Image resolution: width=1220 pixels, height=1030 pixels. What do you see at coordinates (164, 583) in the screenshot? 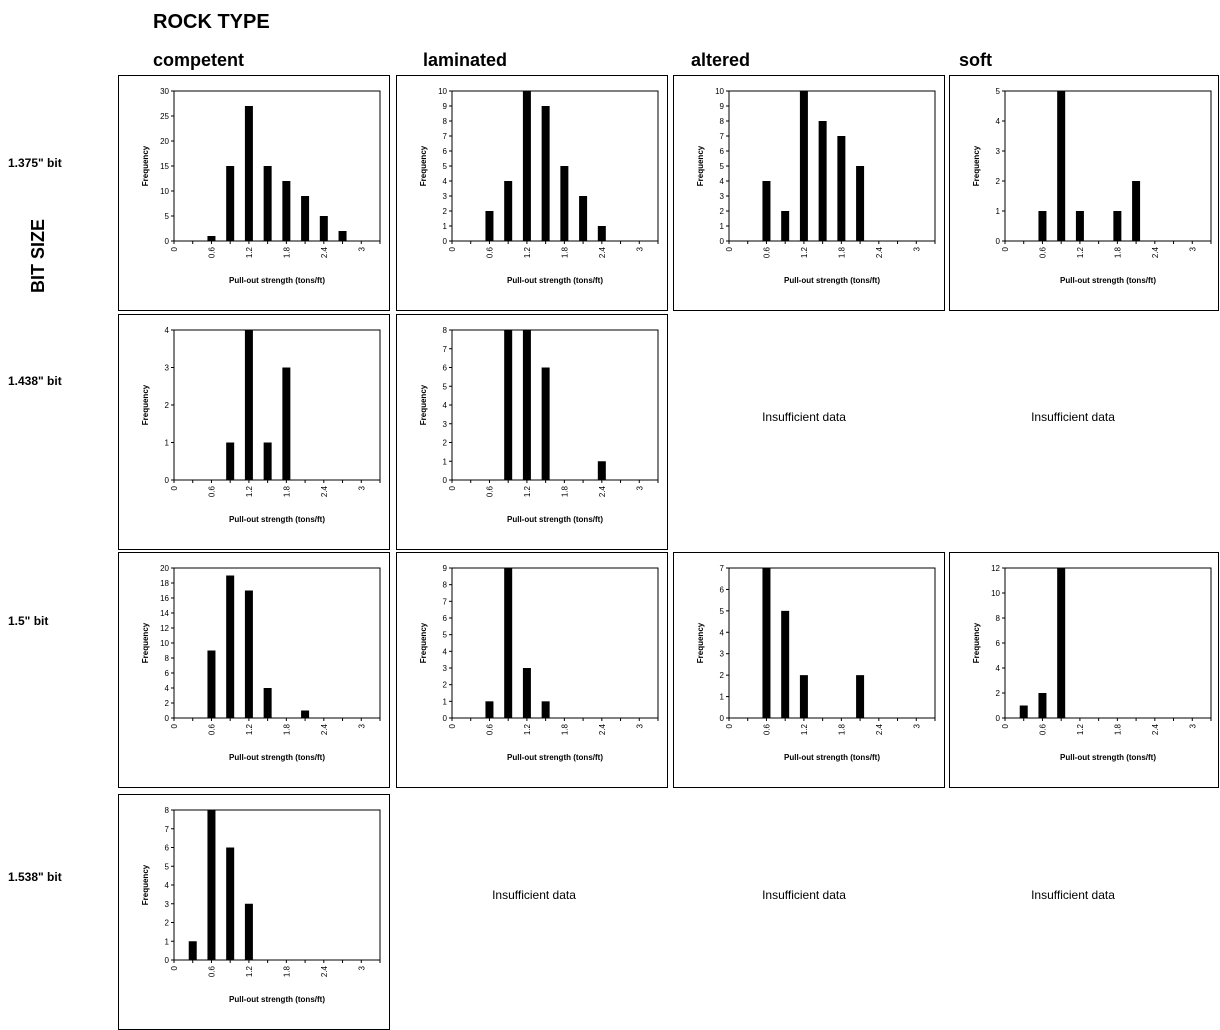
I see `y-tick-label: 18` at bounding box center [164, 583].